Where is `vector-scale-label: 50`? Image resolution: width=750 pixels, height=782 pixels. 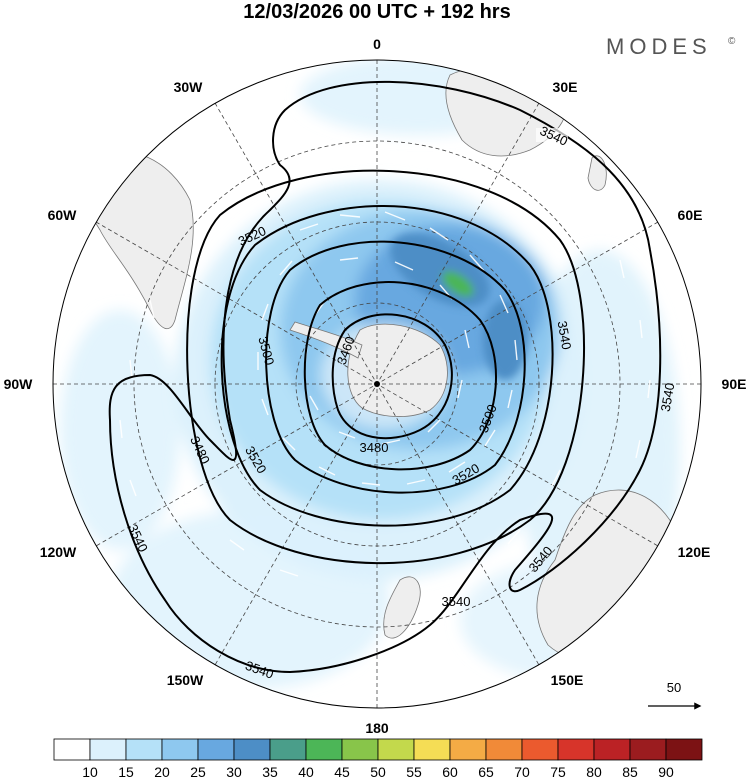 vector-scale-label: 50 is located at coordinates (674, 687).